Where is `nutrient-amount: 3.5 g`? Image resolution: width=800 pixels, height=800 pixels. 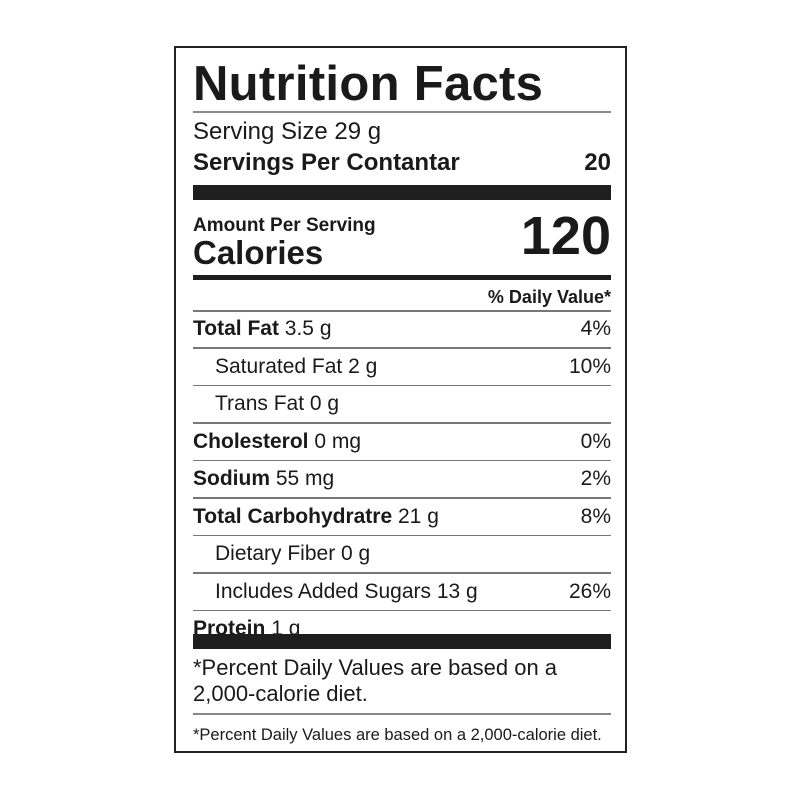
nutrient-amount: 3.5 g is located at coordinates (308, 328).